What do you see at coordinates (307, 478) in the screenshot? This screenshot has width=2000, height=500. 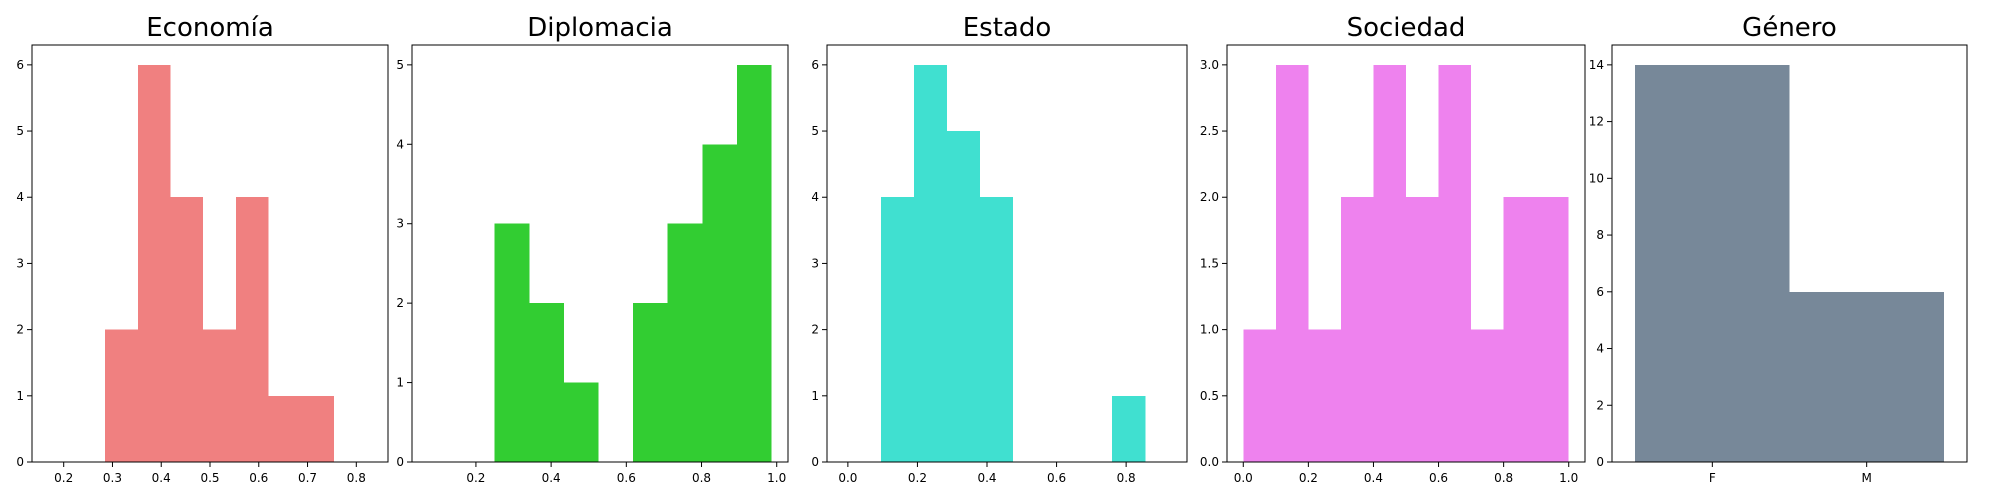 I see `x-tick-label: 0.7` at bounding box center [307, 478].